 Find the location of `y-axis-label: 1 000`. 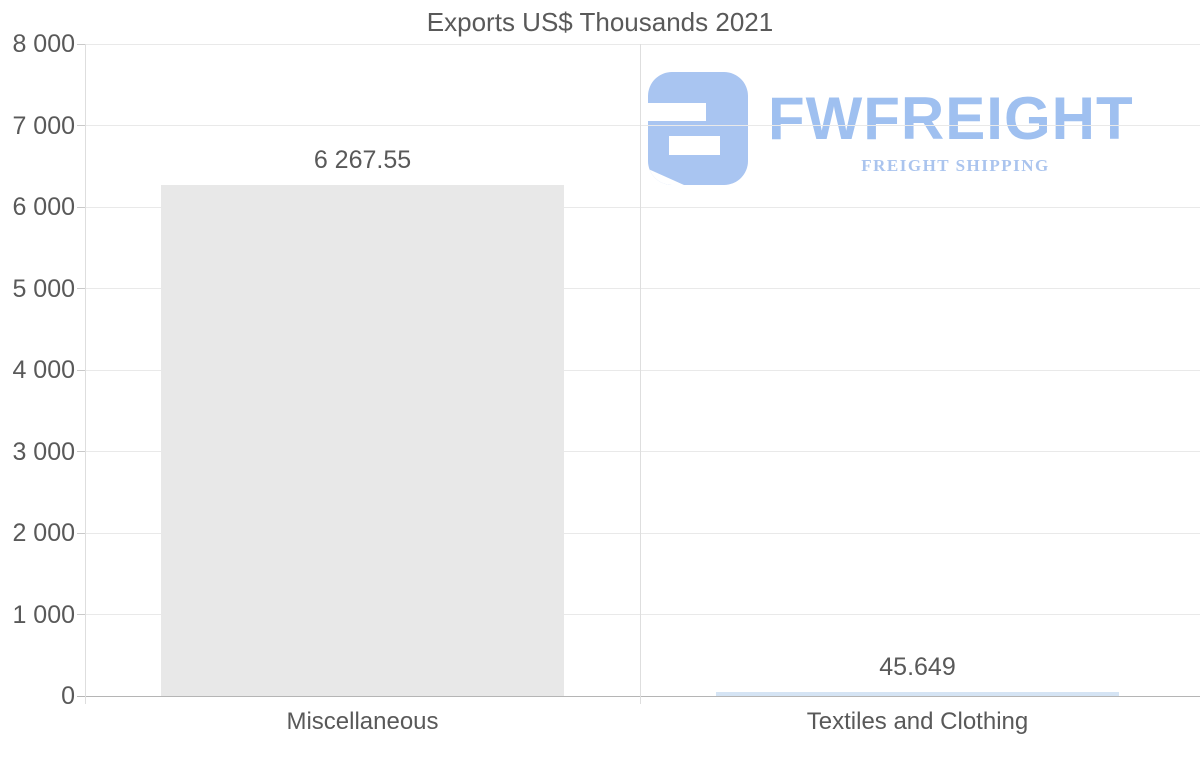

y-axis-label: 1 000 is located at coordinates (43, 614).